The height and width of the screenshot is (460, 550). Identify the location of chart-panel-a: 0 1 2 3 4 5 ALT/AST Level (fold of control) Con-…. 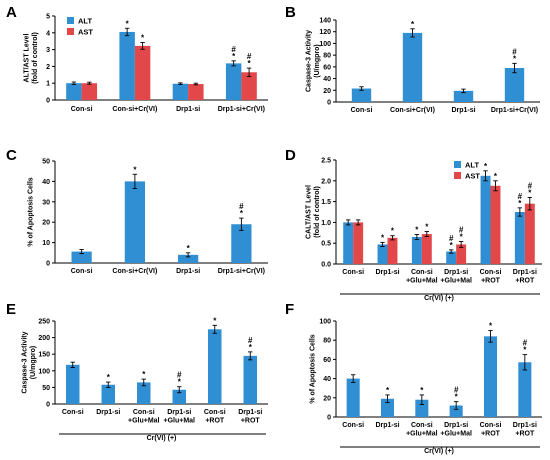
(145, 63).